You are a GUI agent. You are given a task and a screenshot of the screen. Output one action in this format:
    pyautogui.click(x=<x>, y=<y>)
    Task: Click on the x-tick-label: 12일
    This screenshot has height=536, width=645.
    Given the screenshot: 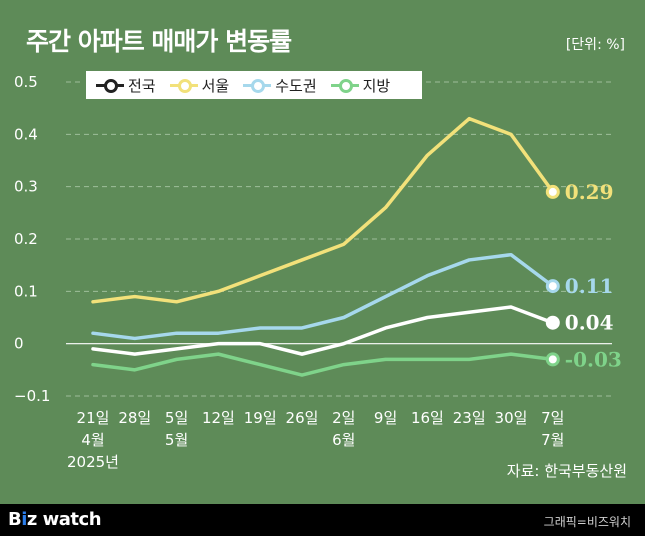 What is the action you would take?
    pyautogui.click(x=218, y=418)
    